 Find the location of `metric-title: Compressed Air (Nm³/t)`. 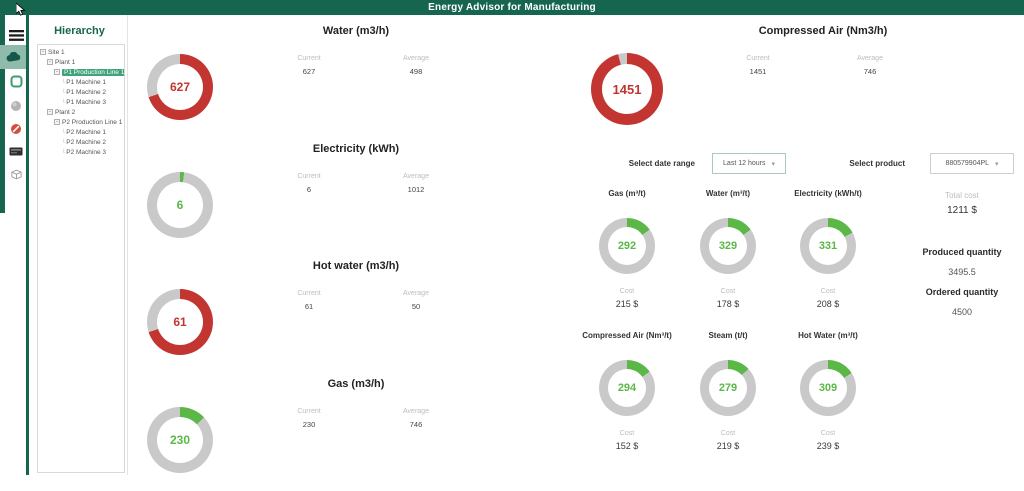

metric-title: Compressed Air (Nm³/t) is located at coordinates (627, 335).